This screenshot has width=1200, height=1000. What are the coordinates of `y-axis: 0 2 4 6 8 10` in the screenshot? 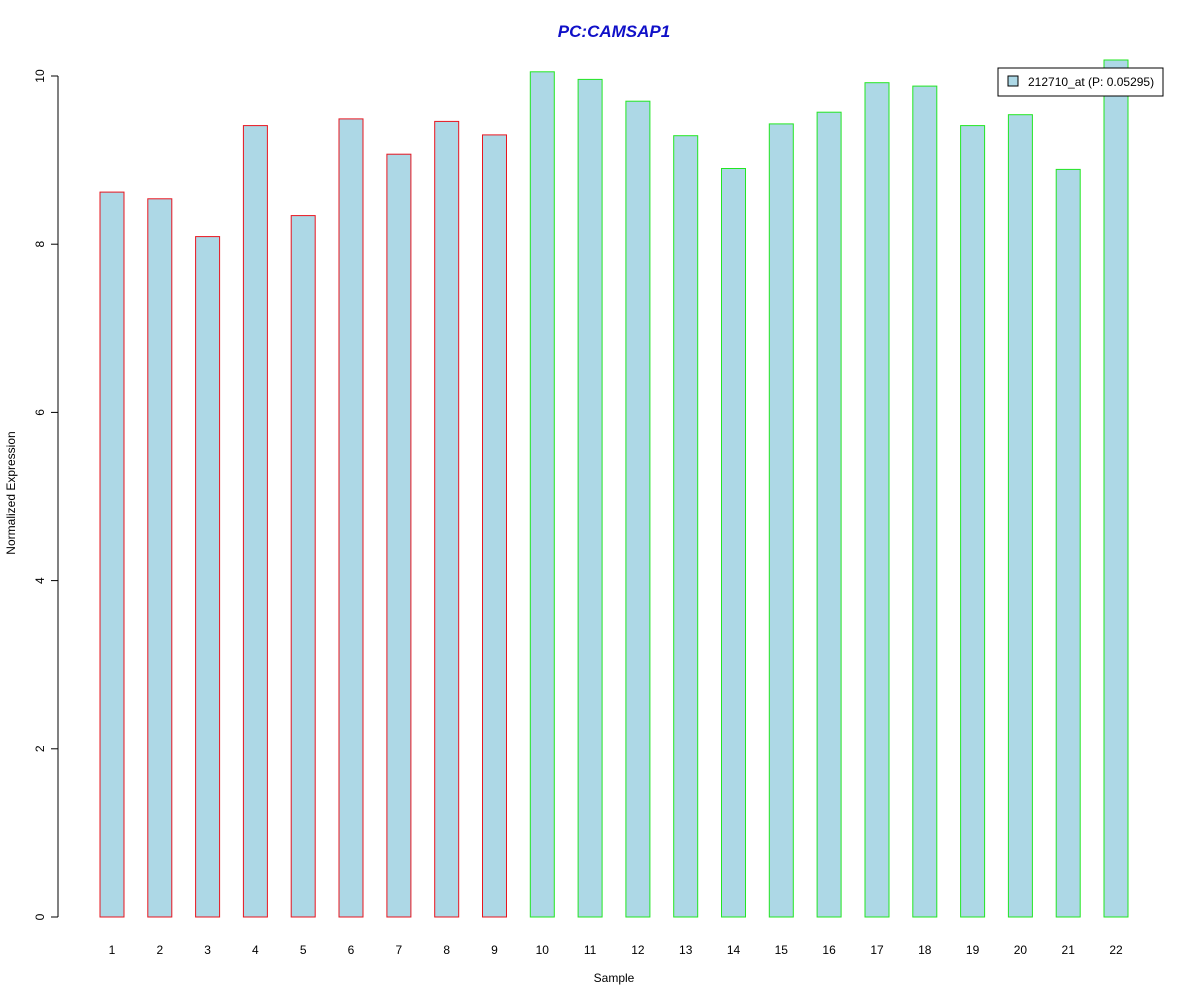 It's located at (46, 494).